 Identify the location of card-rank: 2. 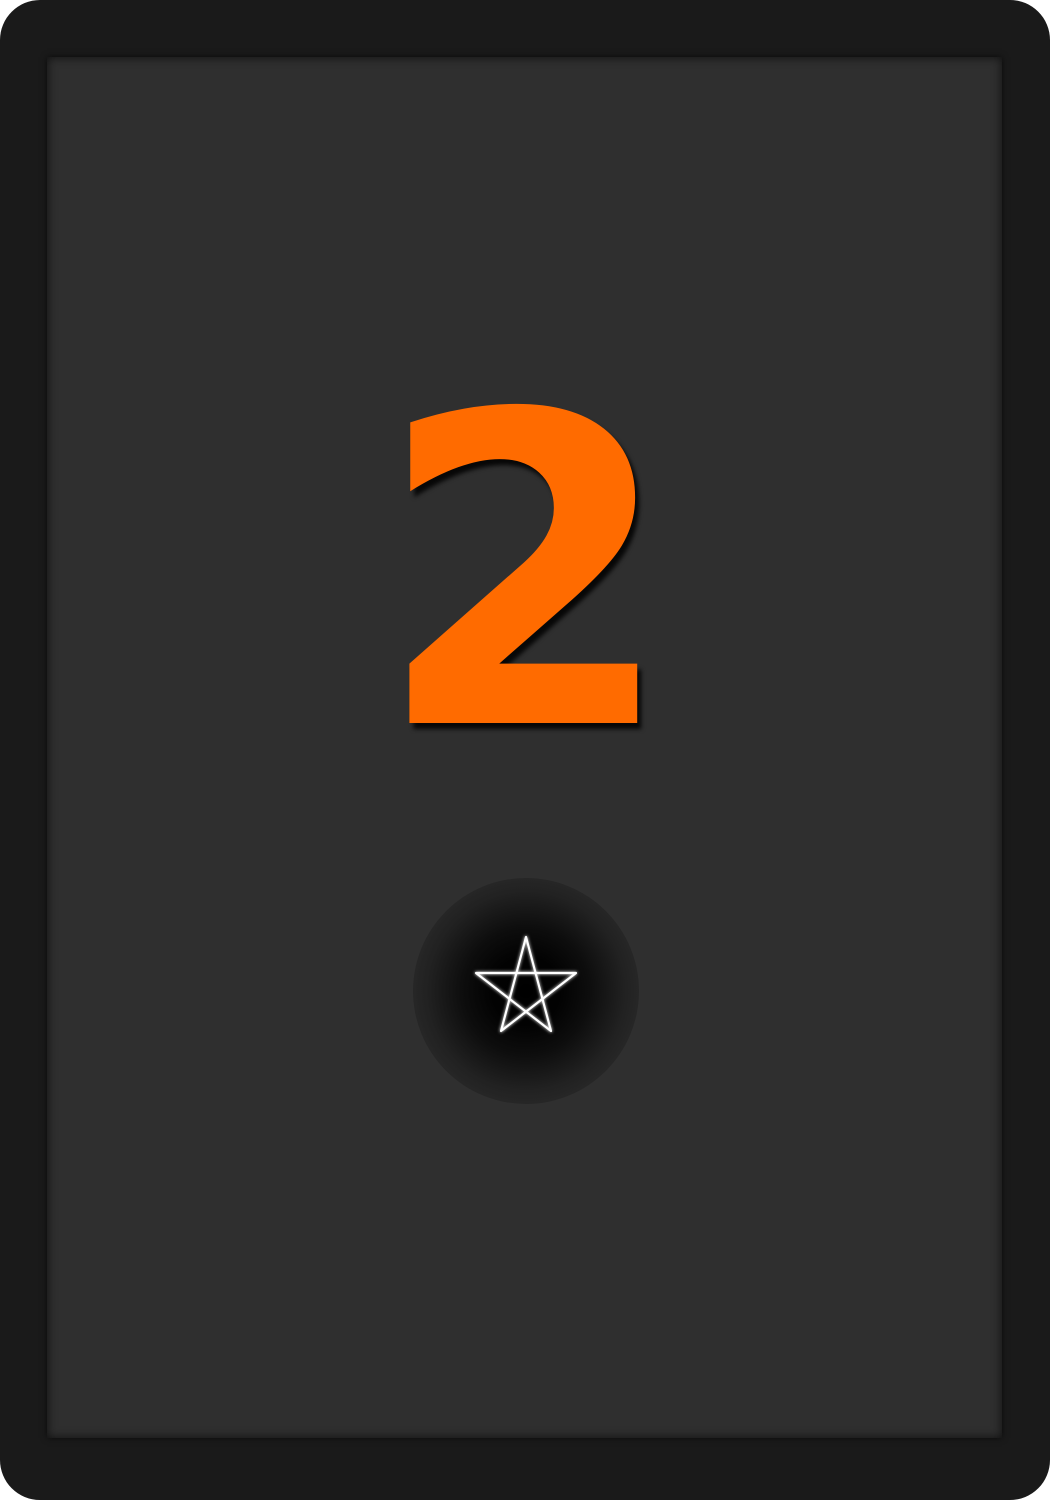
(525, 575).